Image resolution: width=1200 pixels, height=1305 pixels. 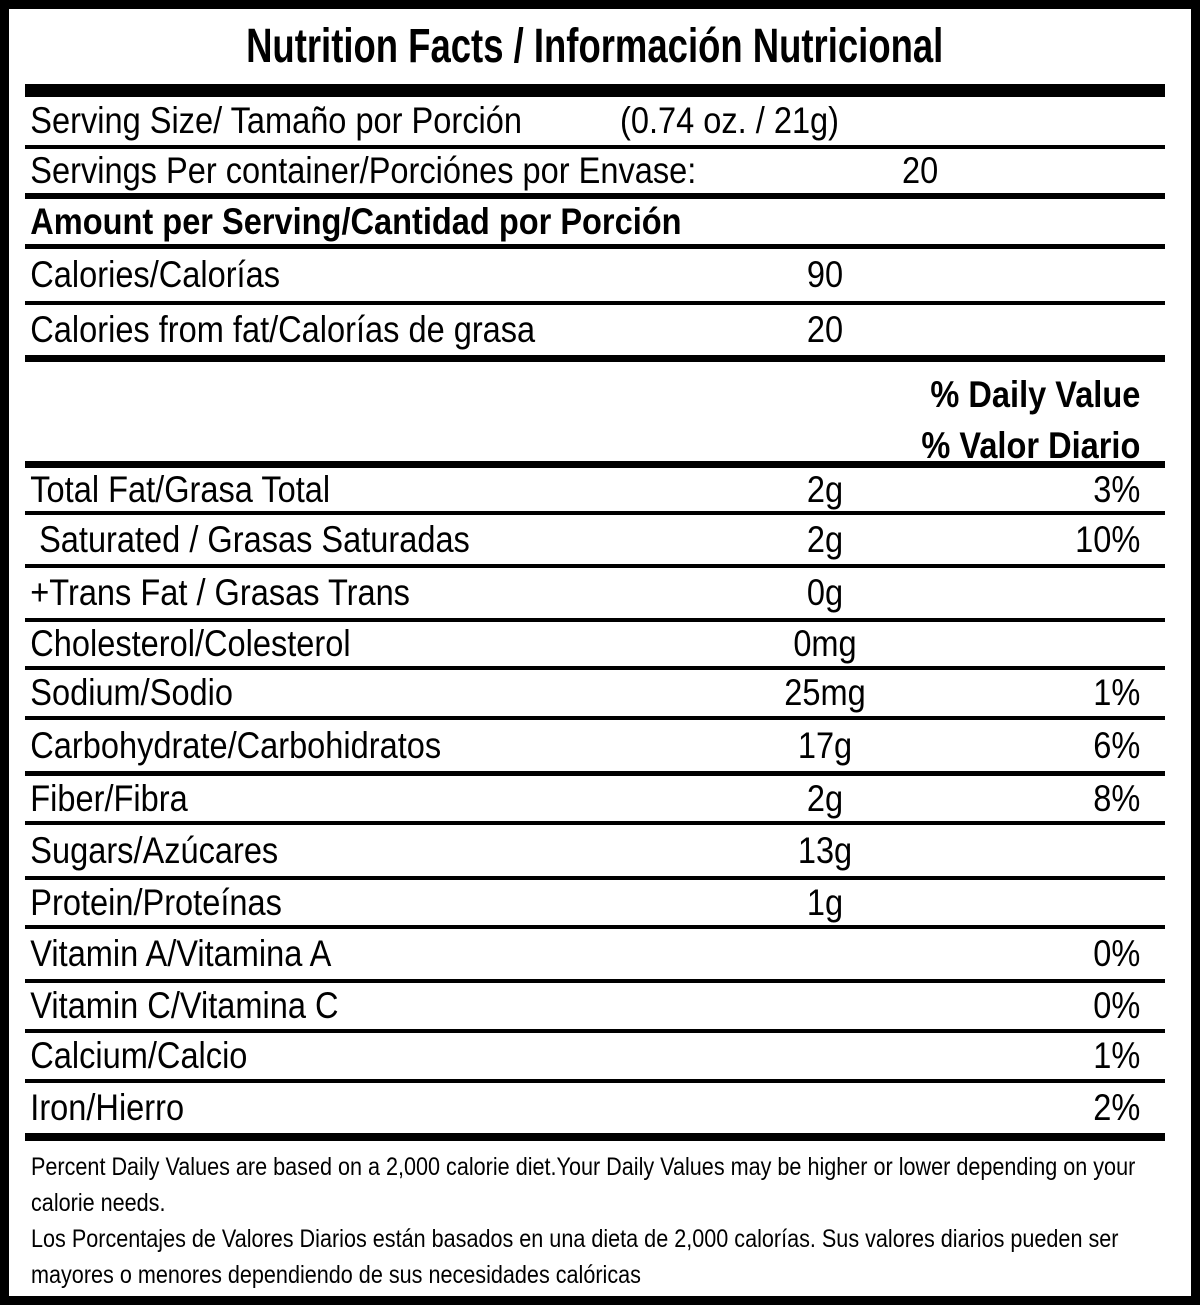 What do you see at coordinates (825, 274) in the screenshot?
I see `calories-value: 90` at bounding box center [825, 274].